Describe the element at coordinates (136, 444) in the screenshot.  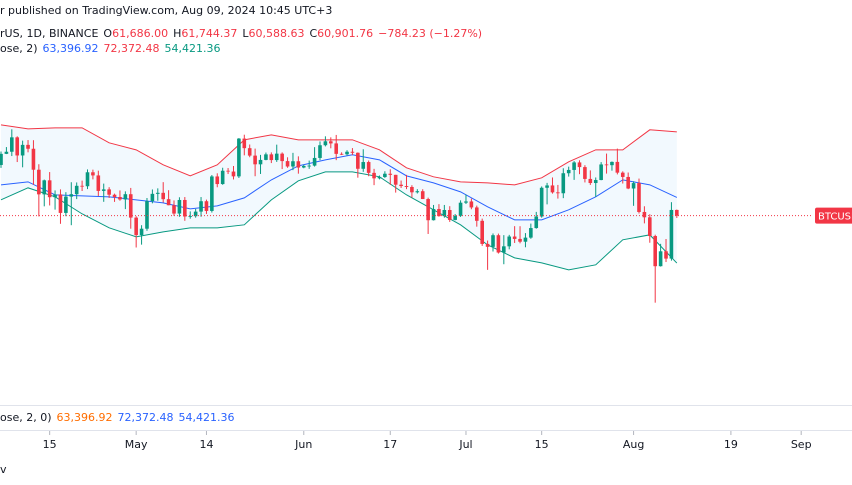
I see `x-tick-label: May` at that location.